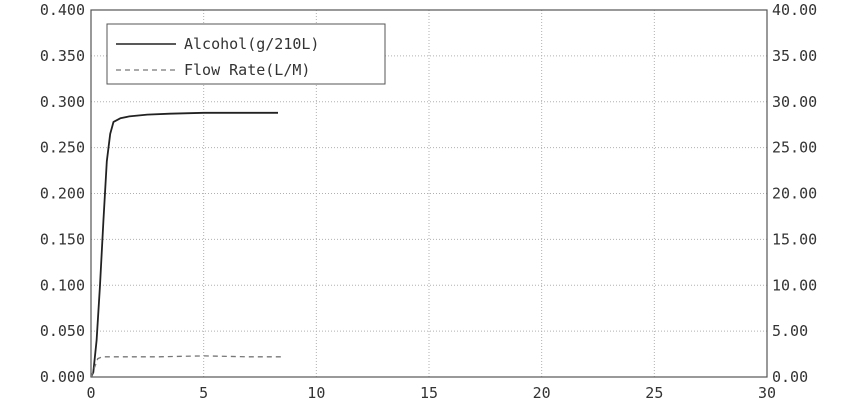  What do you see at coordinates (794, 285) in the screenshot?
I see `y-right-tick-label: 10.00` at bounding box center [794, 285].